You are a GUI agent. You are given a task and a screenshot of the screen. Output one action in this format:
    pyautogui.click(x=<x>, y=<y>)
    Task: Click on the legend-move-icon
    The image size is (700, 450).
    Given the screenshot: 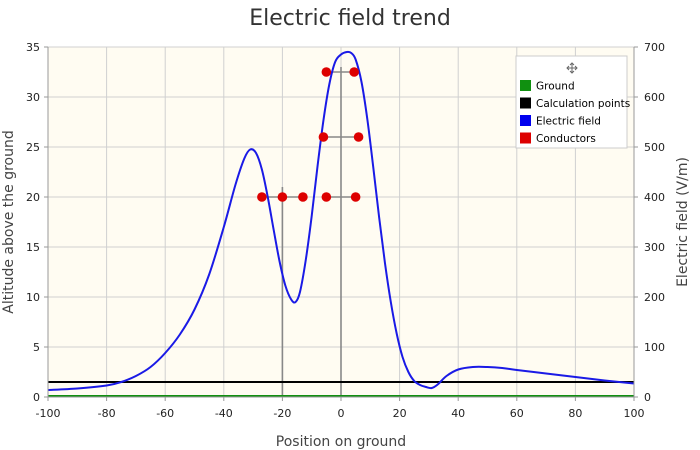 What is the action you would take?
    pyautogui.click(x=572, y=68)
    